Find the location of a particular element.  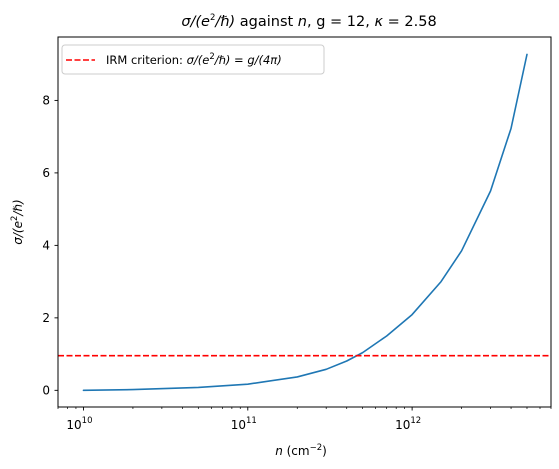

legend-frame is located at coordinates (193, 59).